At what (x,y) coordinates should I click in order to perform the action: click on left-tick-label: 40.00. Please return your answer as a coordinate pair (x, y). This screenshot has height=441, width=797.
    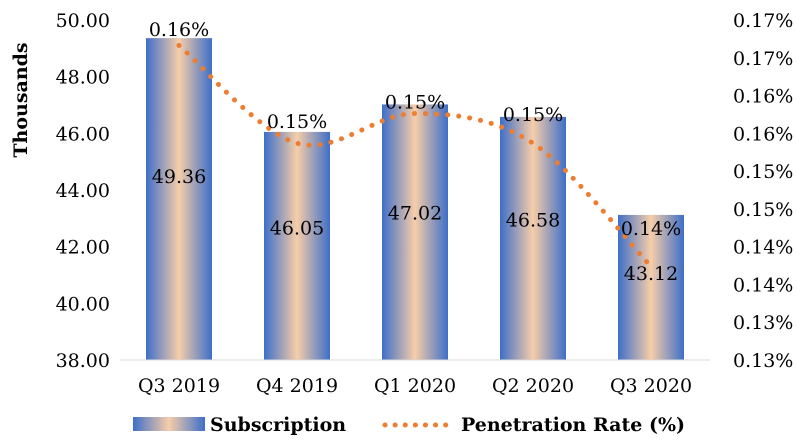
    Looking at the image, I should click on (83, 304).